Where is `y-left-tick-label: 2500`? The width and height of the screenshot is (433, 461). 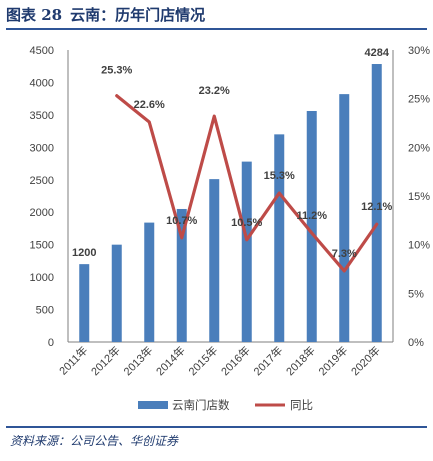
y-left-tick-label: 2500 is located at coordinates (42, 181).